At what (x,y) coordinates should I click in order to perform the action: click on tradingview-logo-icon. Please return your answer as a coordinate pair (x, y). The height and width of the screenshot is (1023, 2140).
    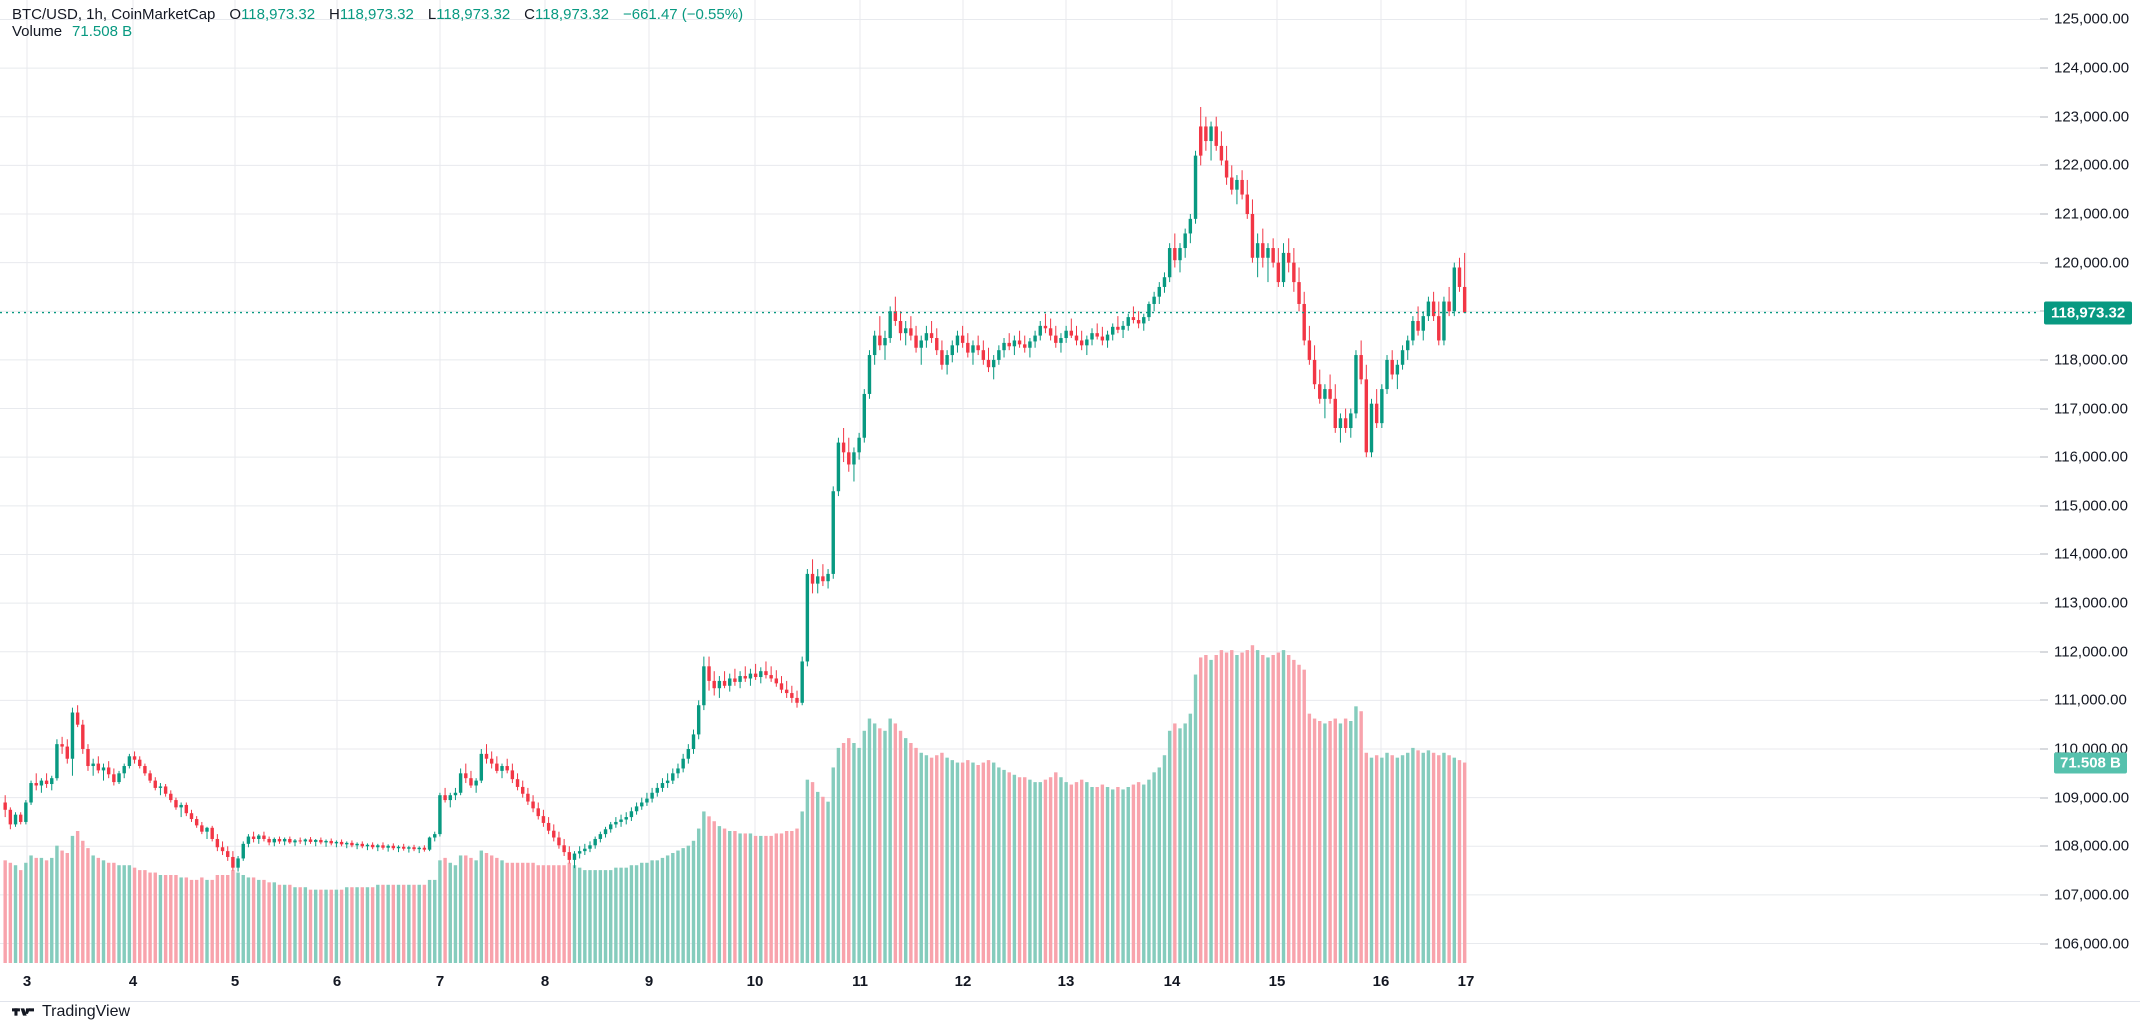
    Looking at the image, I should click on (23, 1012).